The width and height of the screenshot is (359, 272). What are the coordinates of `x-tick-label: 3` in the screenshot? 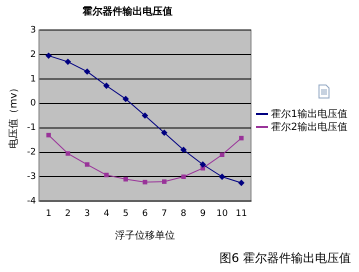 It's located at (87, 213).